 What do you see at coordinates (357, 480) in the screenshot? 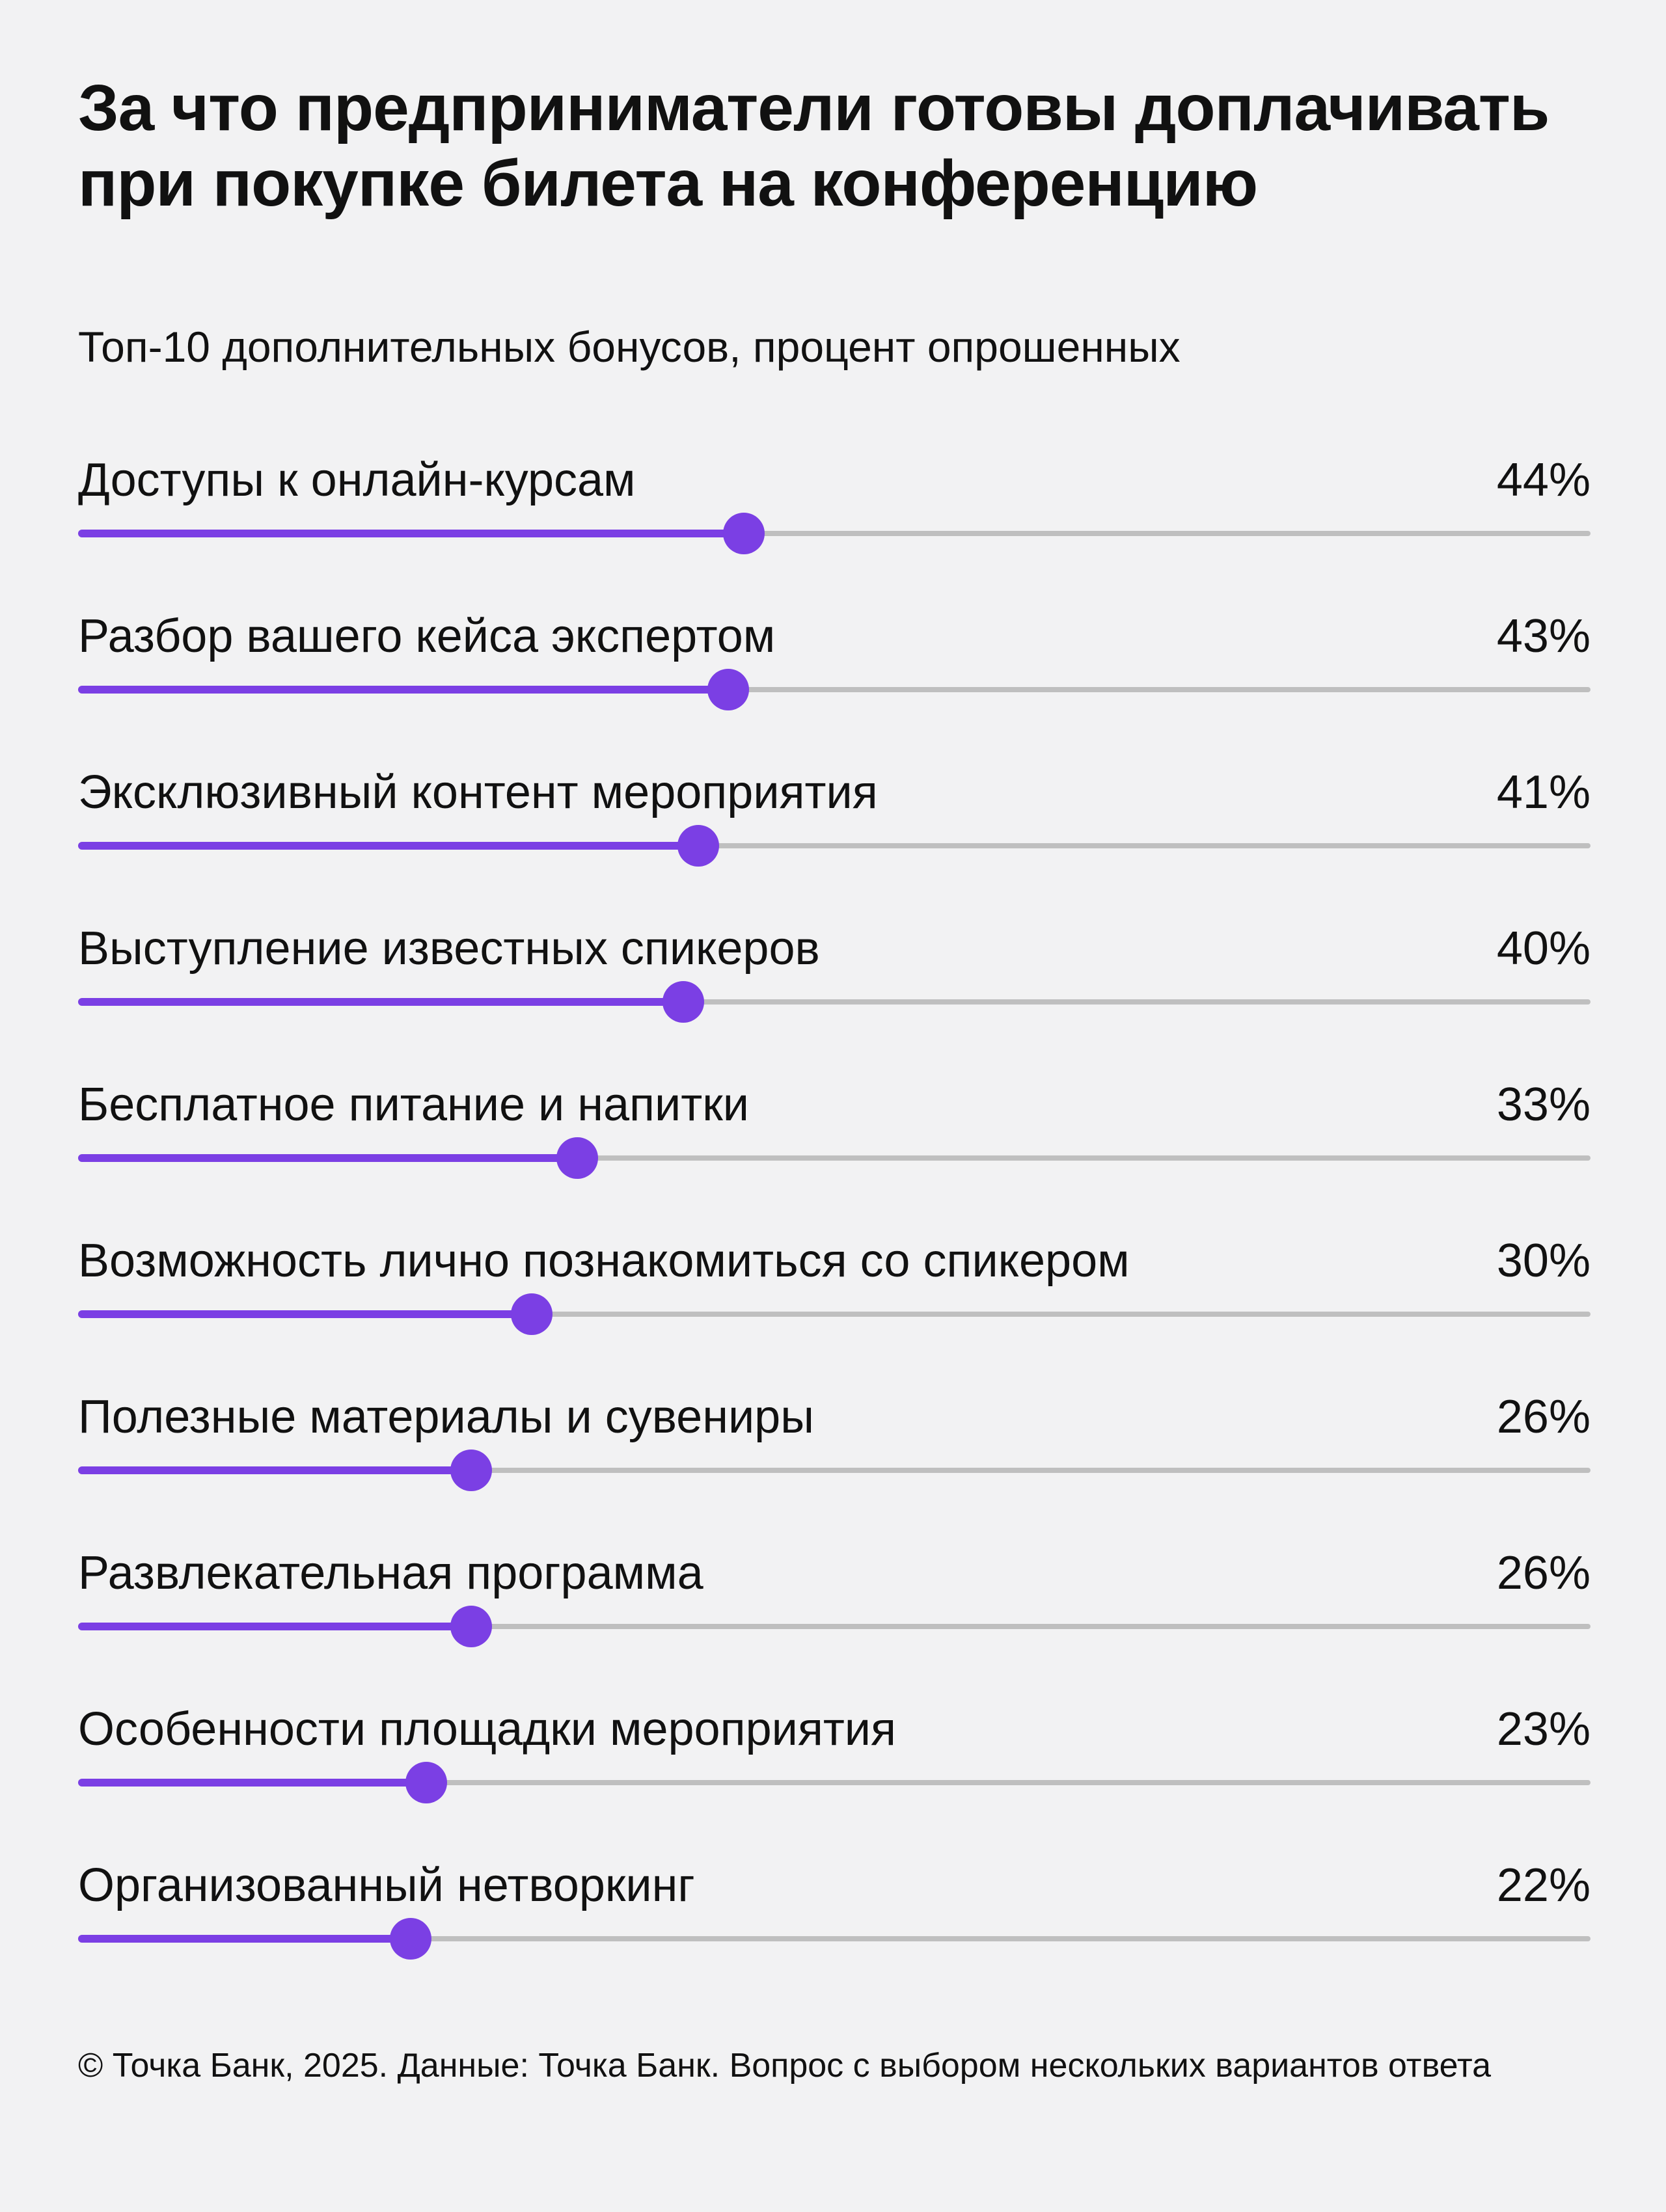
I see `category-label: Доступы к онлайн-курсам` at bounding box center [357, 480].